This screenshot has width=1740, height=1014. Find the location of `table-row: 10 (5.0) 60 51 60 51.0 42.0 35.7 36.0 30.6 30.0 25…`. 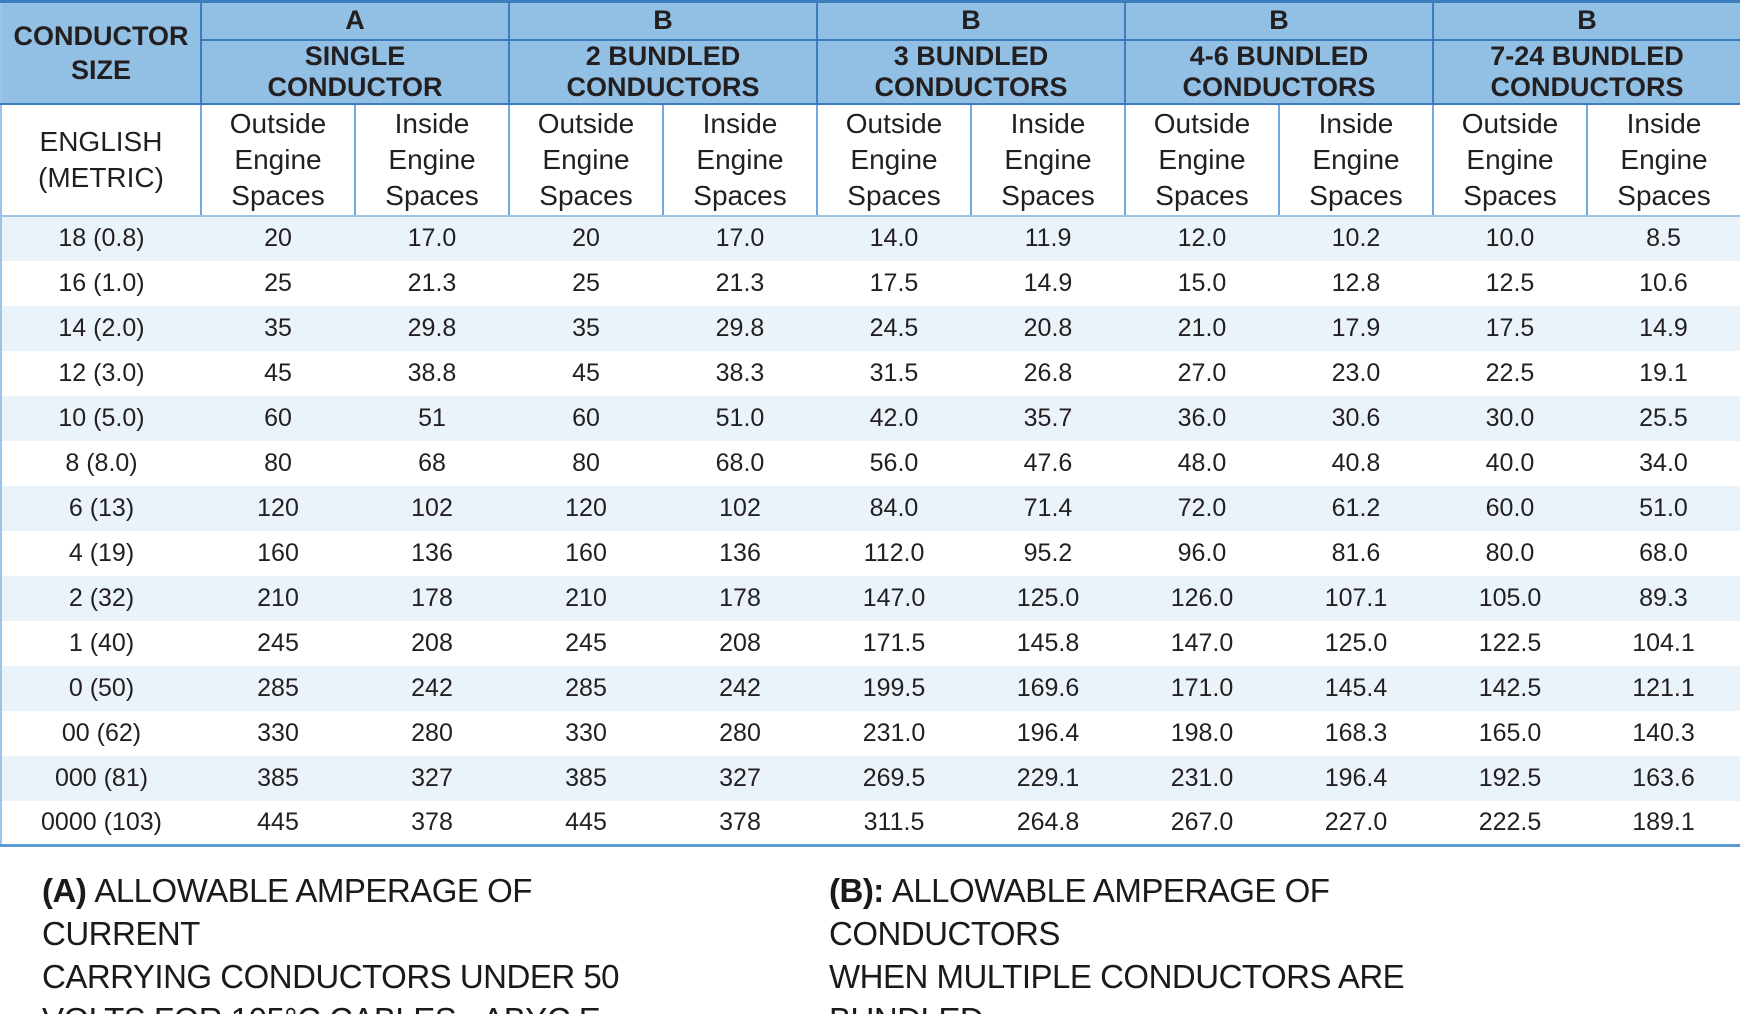

table-row: 10 (5.0) 60 51 60 51.0 42.0 35.7 36.0 30.6 30.0 25… is located at coordinates (870, 418).